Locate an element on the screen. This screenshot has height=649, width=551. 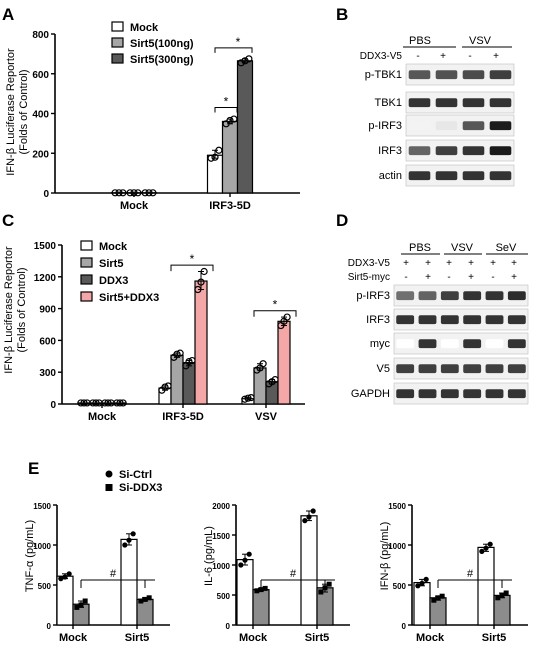
y-tick-label: 2000 is located at coordinates (221, 506).